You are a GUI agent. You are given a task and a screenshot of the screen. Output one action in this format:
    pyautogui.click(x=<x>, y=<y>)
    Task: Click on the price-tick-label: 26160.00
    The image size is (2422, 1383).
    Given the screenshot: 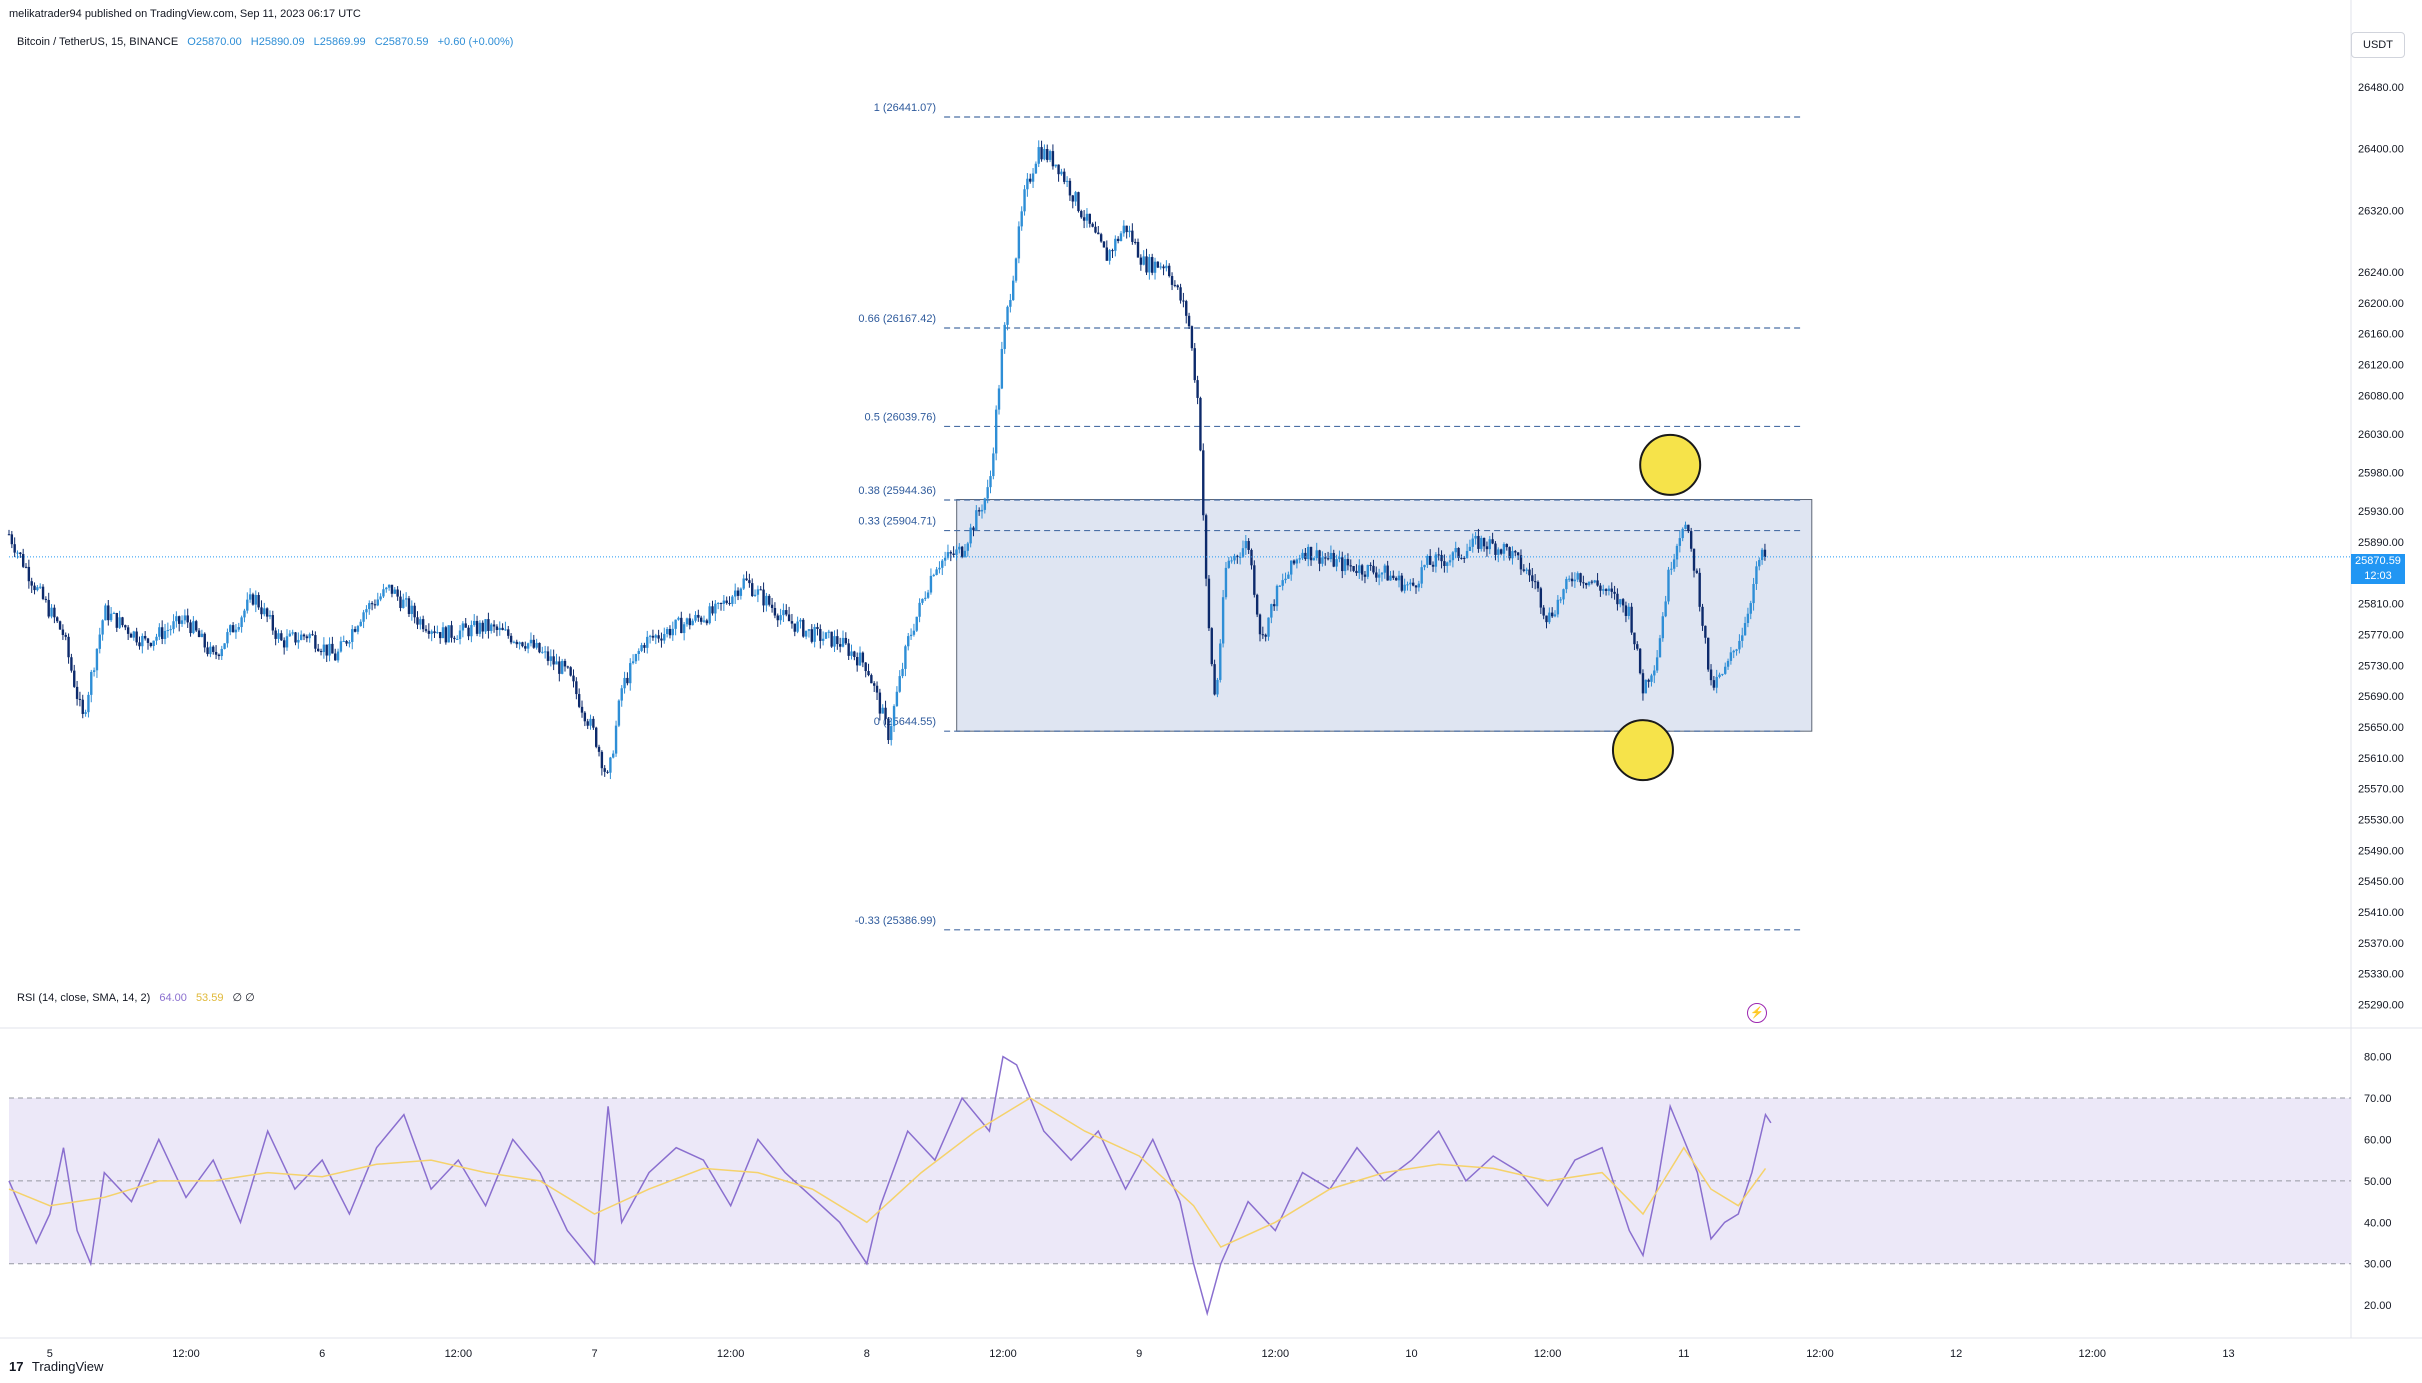 What is the action you would take?
    pyautogui.click(x=2381, y=335)
    